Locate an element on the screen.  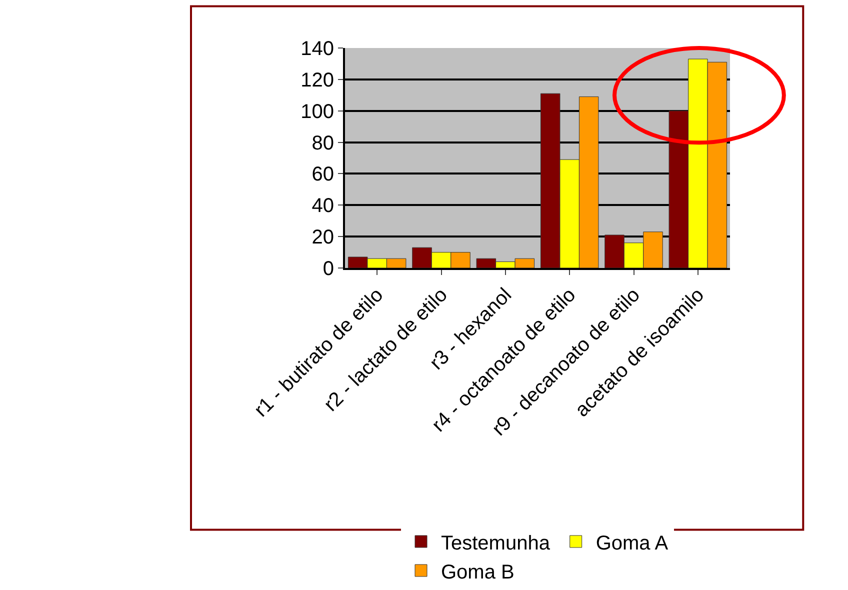
legend-label: Testemunha is located at coordinates (496, 543).